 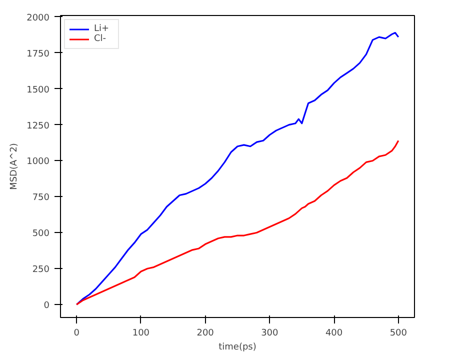 I want to click on y-axis-title: MSD(A^2), so click(x=15, y=166).